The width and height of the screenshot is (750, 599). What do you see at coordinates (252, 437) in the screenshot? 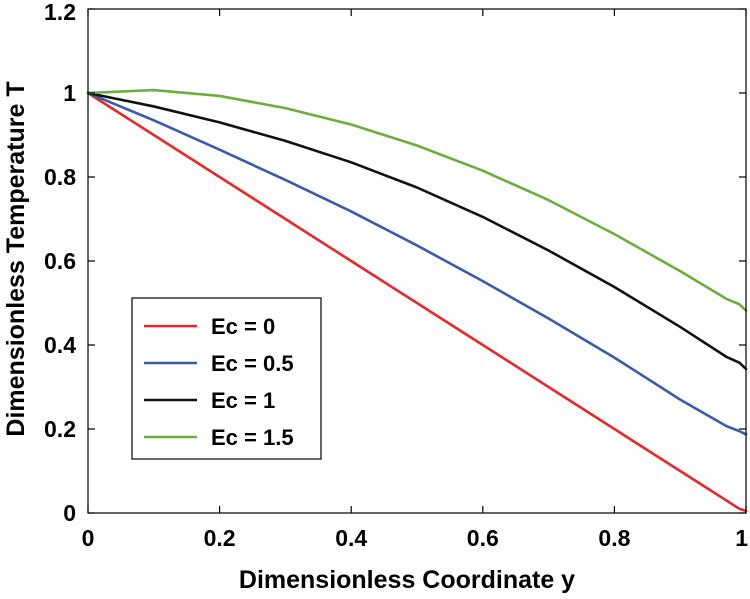
I see `legend-label-4: Ec = 1.5` at bounding box center [252, 437].